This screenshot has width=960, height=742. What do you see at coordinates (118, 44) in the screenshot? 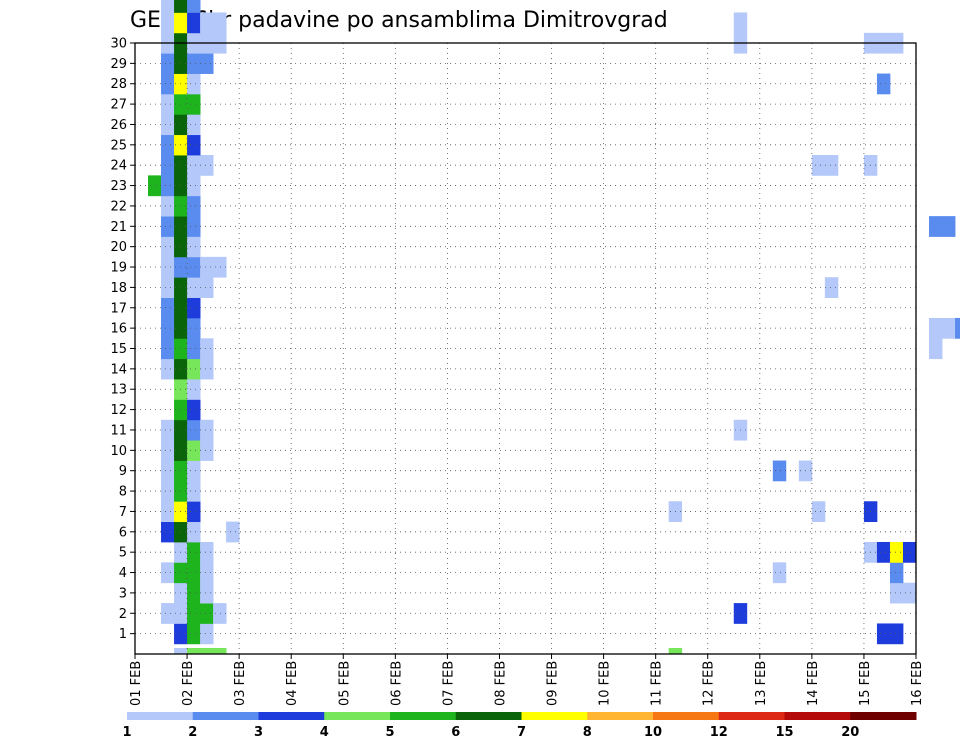
I see `y-tick-label: 30` at bounding box center [118, 44].